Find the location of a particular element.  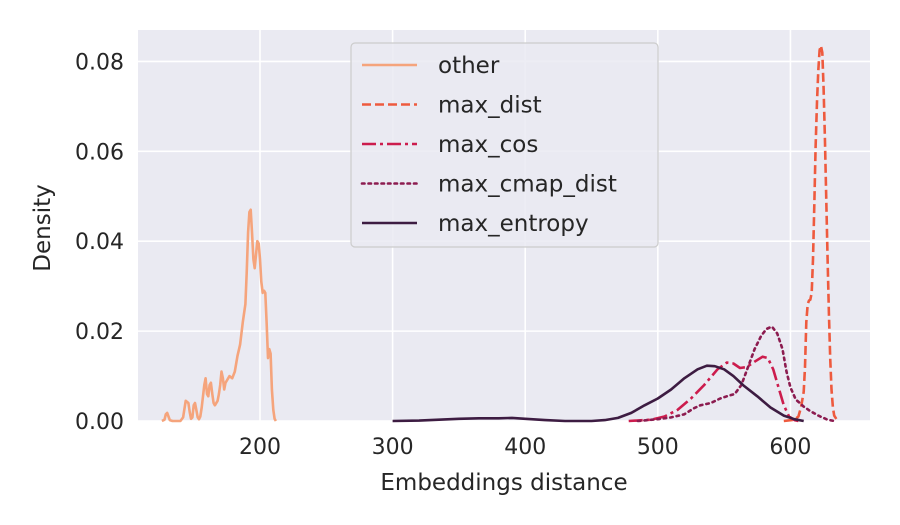

x-tick-label: 500 is located at coordinates (658, 447).